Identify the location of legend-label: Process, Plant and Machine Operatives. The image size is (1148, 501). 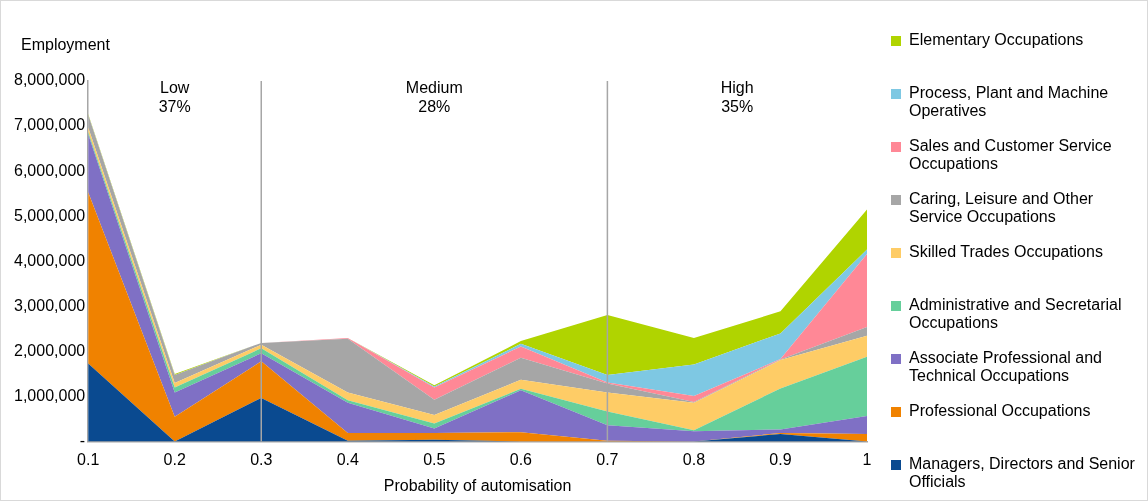
(1009, 102).